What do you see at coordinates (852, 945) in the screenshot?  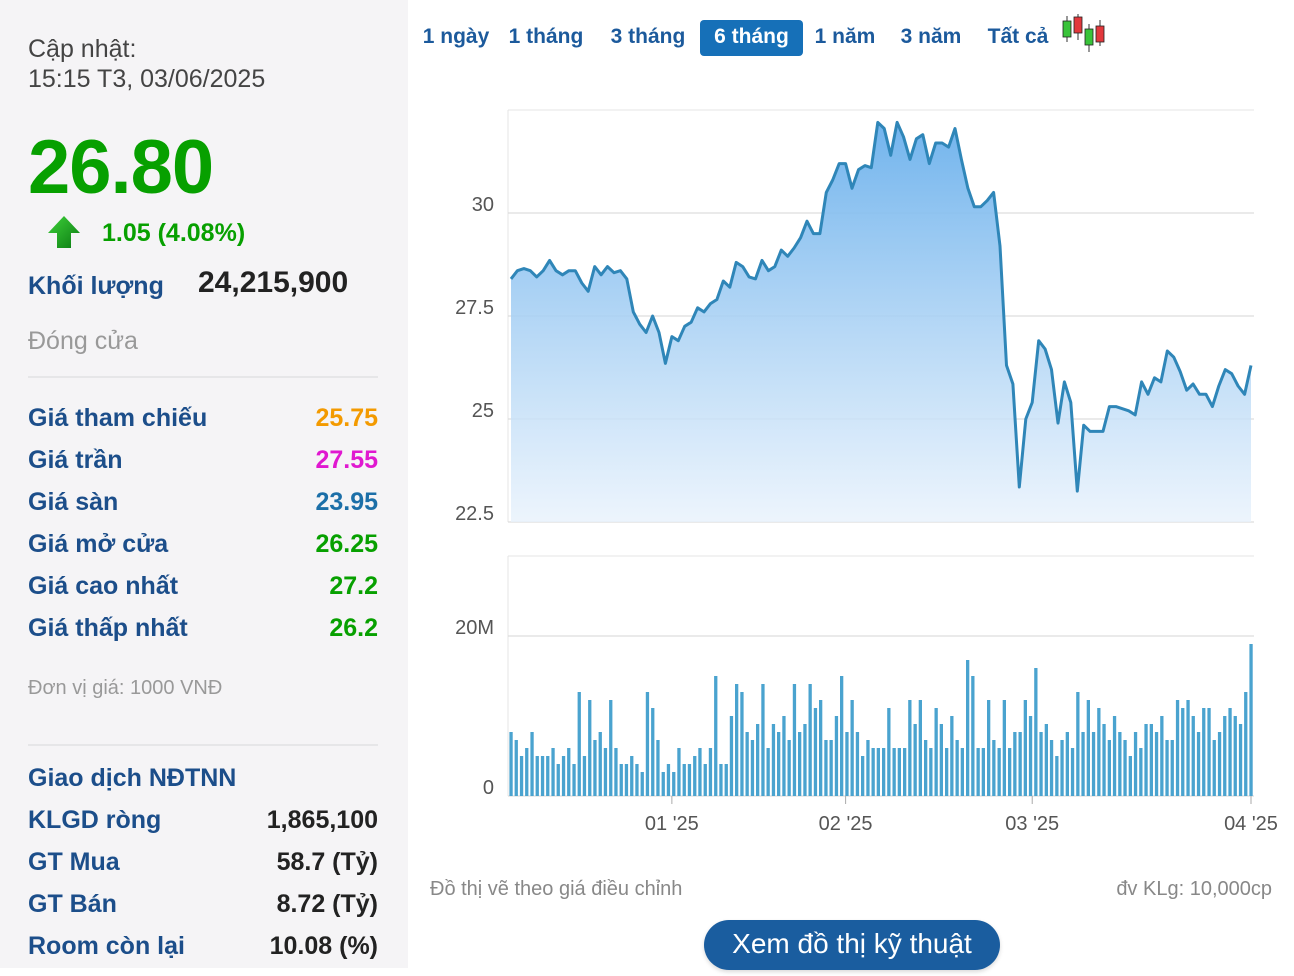 I see `technical-chart-button: Xem đồ thị kỹ thuật` at bounding box center [852, 945].